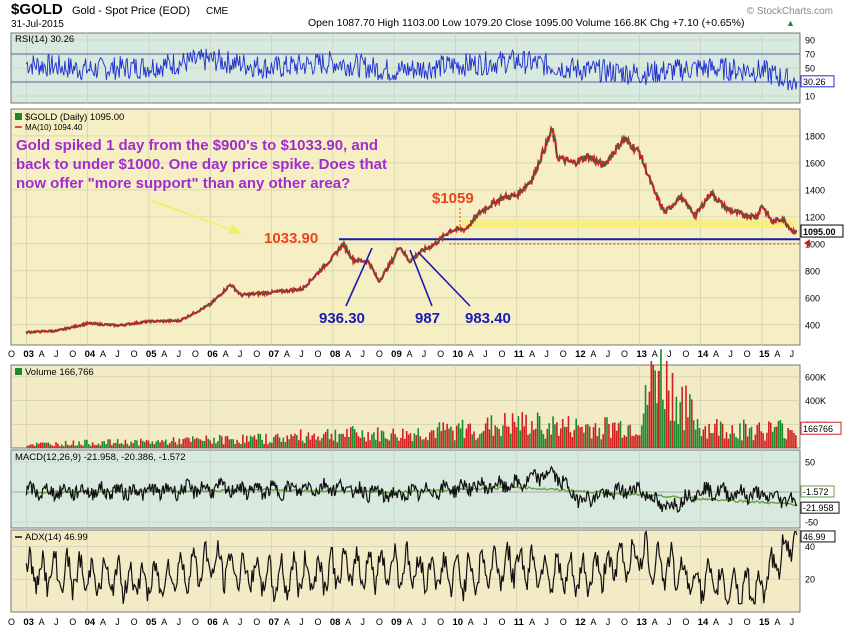  What do you see at coordinates (335, 622) in the screenshot?
I see `time-axis-label-bottom: 08` at bounding box center [335, 622].